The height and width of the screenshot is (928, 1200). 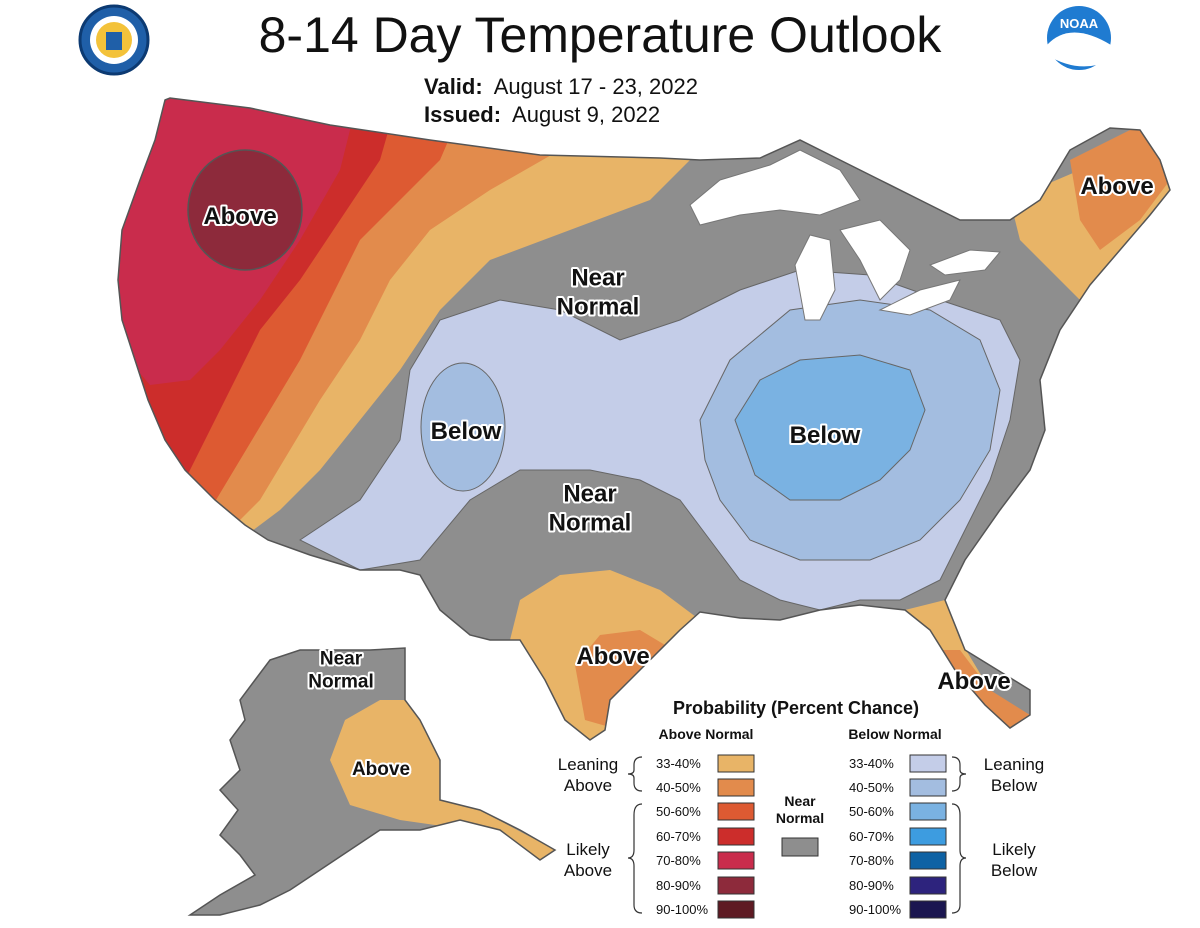 What do you see at coordinates (588, 860) in the screenshot?
I see `likely-above-label: Likely Above` at bounding box center [588, 860].